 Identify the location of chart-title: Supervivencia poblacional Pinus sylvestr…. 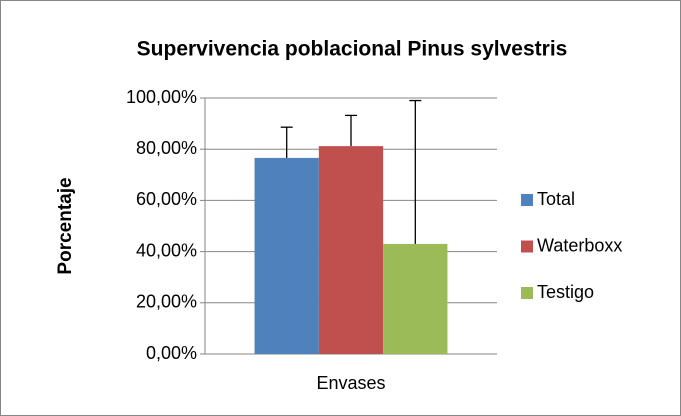
(352, 49).